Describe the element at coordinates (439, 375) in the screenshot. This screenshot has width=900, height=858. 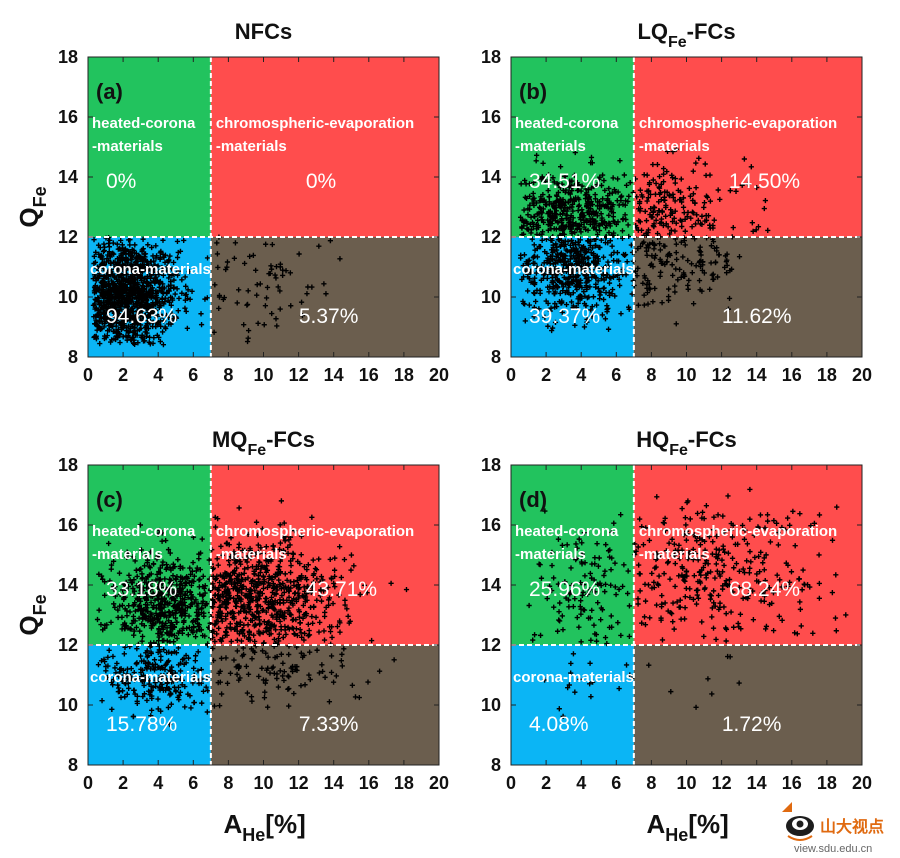
I see `x-tick-label: 20` at that location.